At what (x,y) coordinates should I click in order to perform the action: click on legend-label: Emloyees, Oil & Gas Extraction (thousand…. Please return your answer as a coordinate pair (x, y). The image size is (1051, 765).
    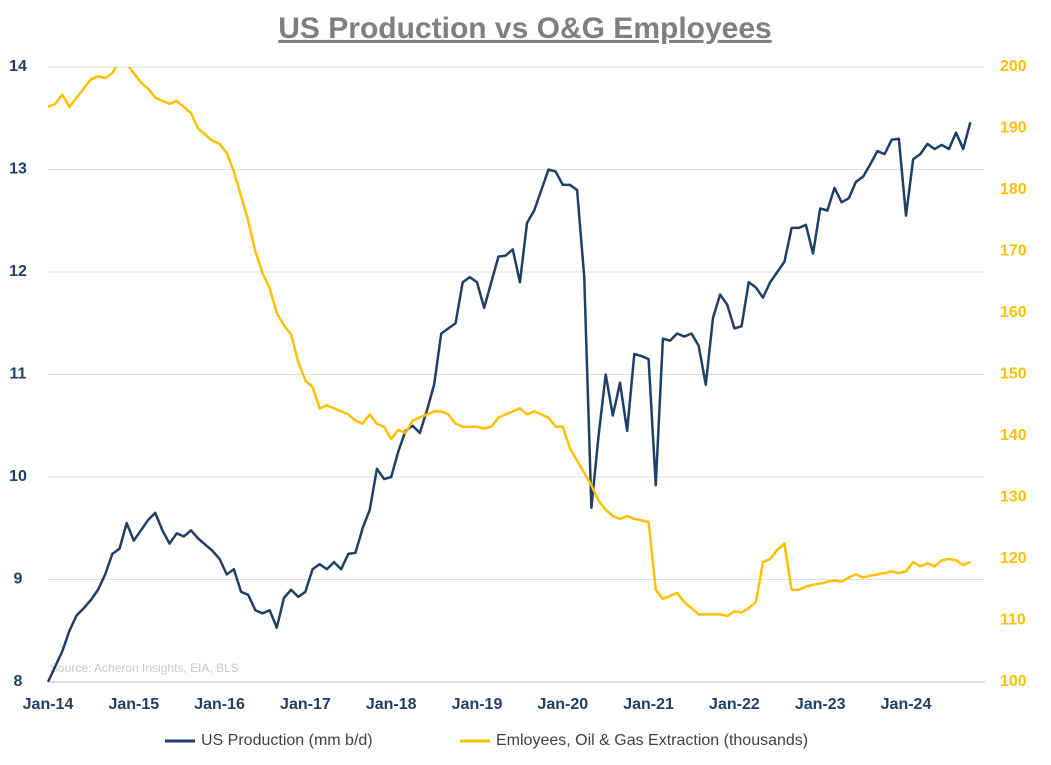
    Looking at the image, I should click on (652, 740).